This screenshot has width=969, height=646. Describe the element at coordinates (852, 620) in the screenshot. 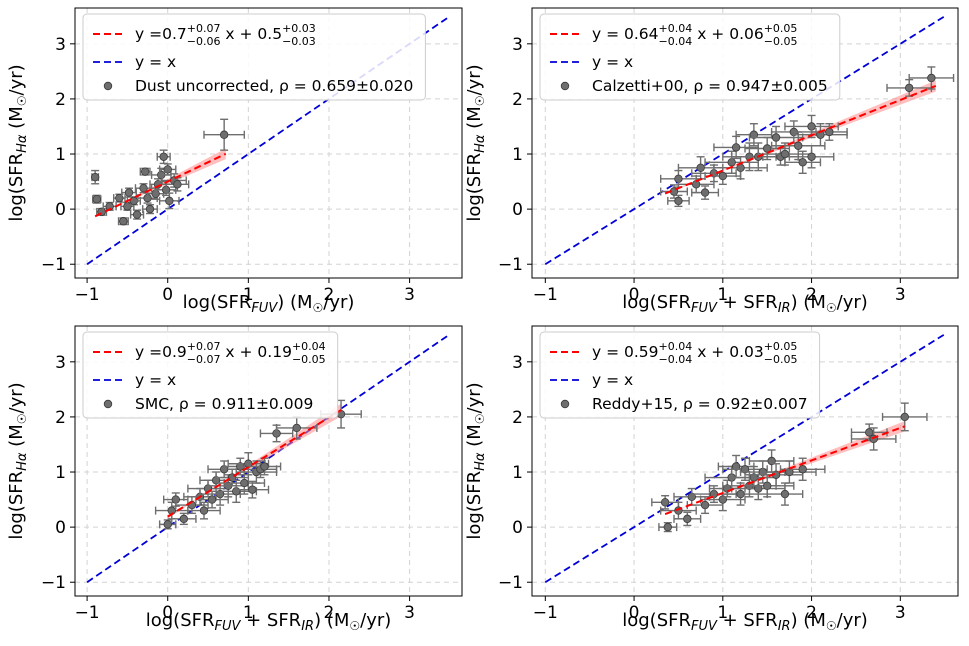

I see `x-label-text: /yr)` at that location.